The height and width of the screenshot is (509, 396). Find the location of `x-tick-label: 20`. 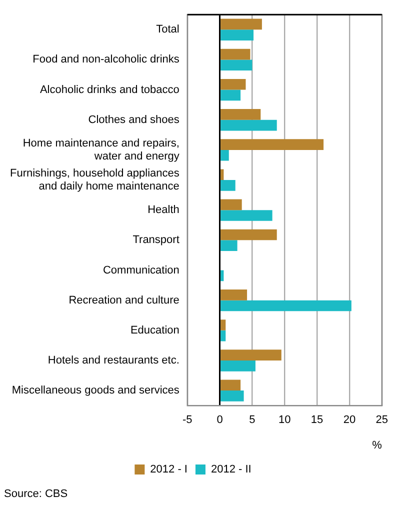

x-tick-label: 20 is located at coordinates (349, 420).